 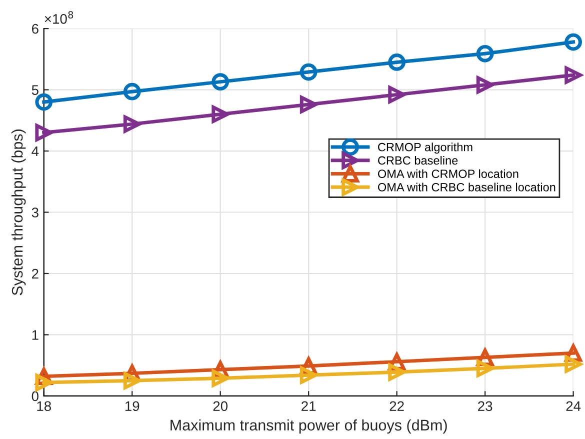 What do you see at coordinates (418, 160) in the screenshot?
I see `legend-label: CRBC baseline` at bounding box center [418, 160].